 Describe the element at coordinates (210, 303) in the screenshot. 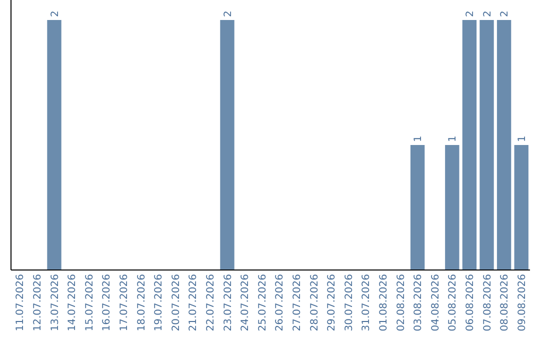

I see `x-tick-label: 22.07.2026` at that location.